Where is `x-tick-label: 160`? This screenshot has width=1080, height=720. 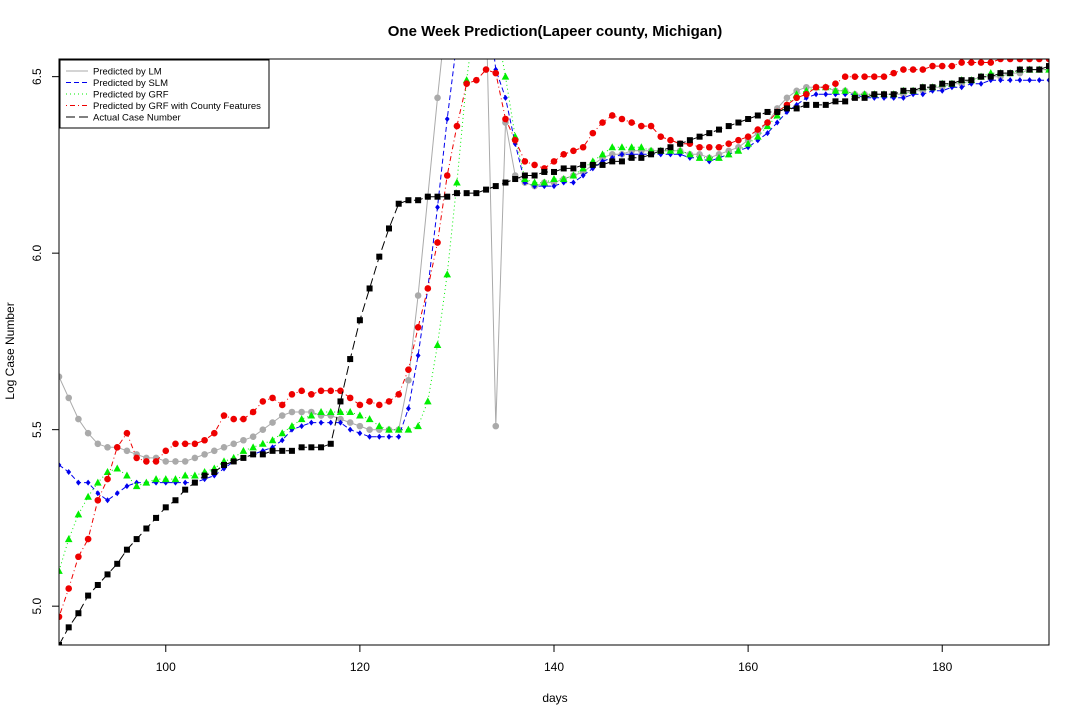 x-tick-label: 160 is located at coordinates (748, 667).